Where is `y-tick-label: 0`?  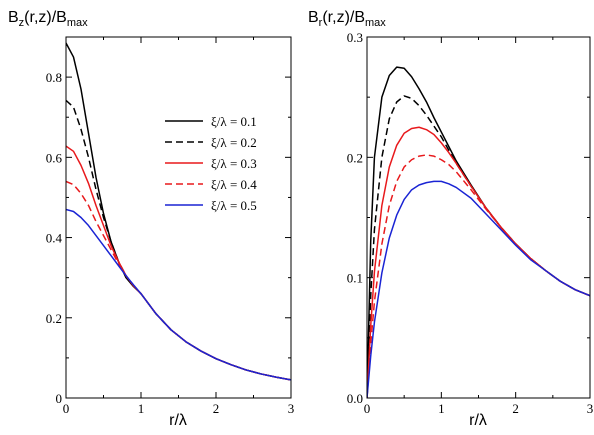
y-tick-label: 0 is located at coordinates (59, 398).